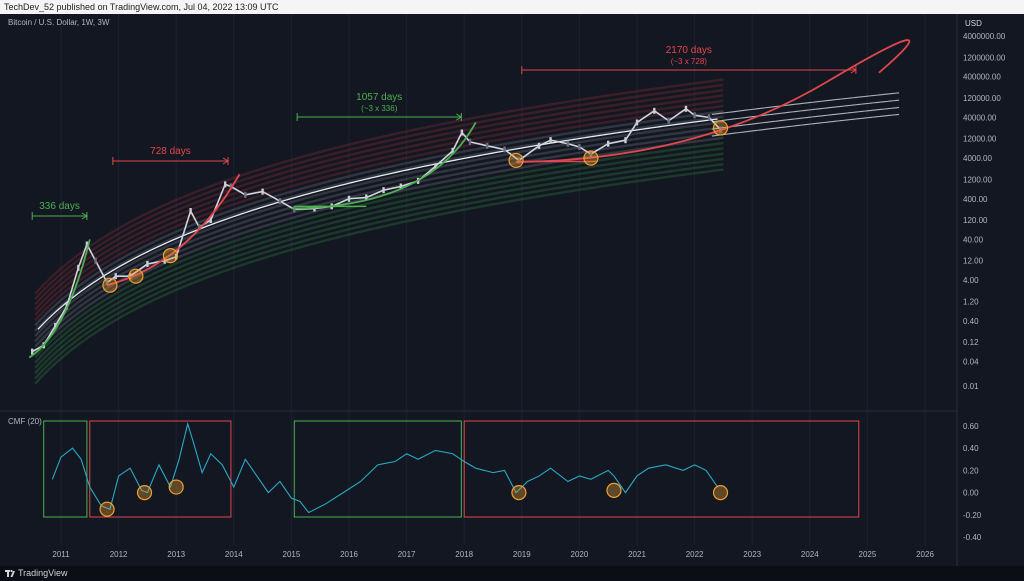  Describe the element at coordinates (973, 239) in the screenshot. I see `price-tick-label: 40.00` at that location.